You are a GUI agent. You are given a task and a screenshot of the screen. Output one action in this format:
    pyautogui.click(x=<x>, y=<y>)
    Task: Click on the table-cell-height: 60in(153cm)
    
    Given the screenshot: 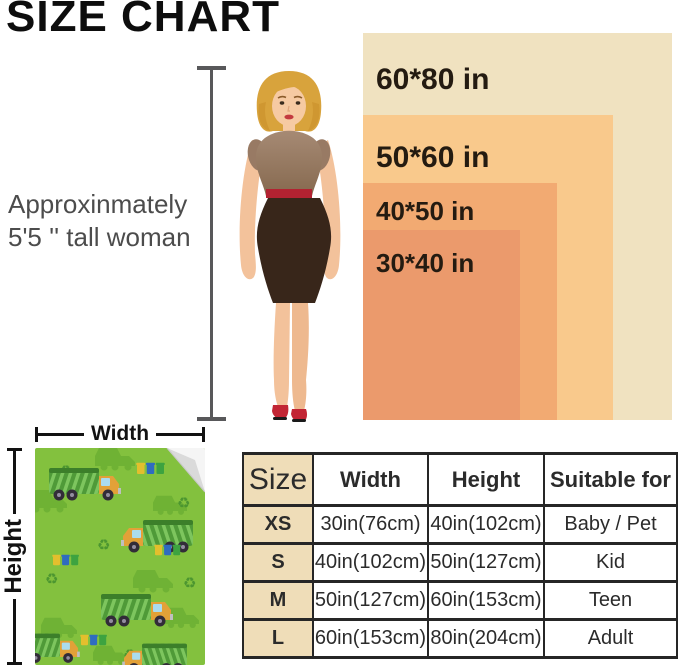 What is the action you would take?
    pyautogui.click(x=486, y=600)
    